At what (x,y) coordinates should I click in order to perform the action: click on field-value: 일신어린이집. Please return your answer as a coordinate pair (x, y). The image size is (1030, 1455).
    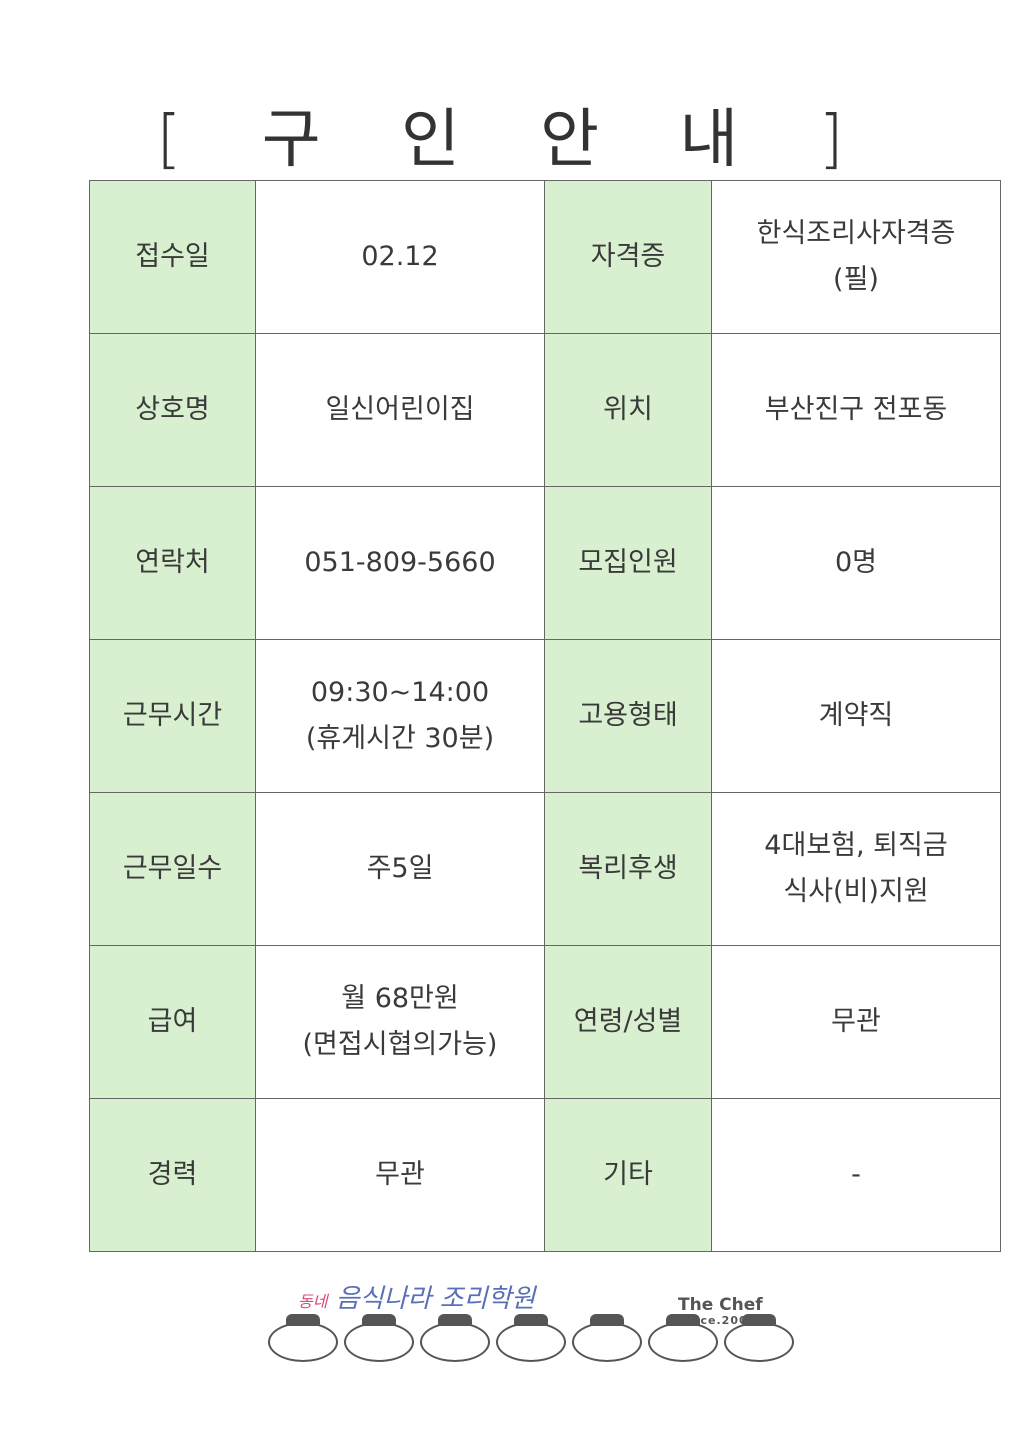
    Looking at the image, I should click on (400, 410).